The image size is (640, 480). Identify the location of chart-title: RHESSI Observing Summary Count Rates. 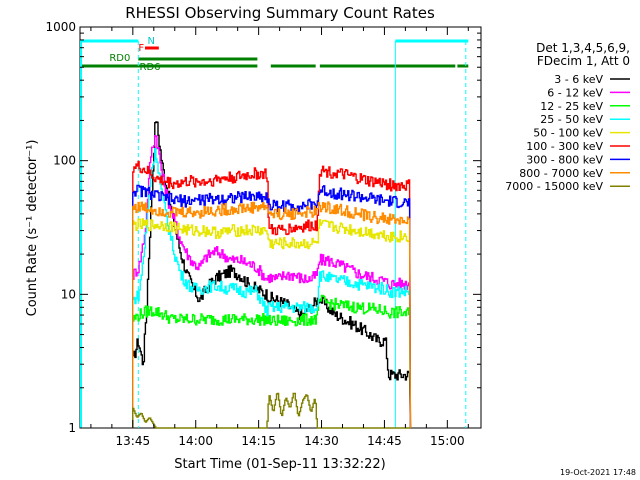
(280, 13).